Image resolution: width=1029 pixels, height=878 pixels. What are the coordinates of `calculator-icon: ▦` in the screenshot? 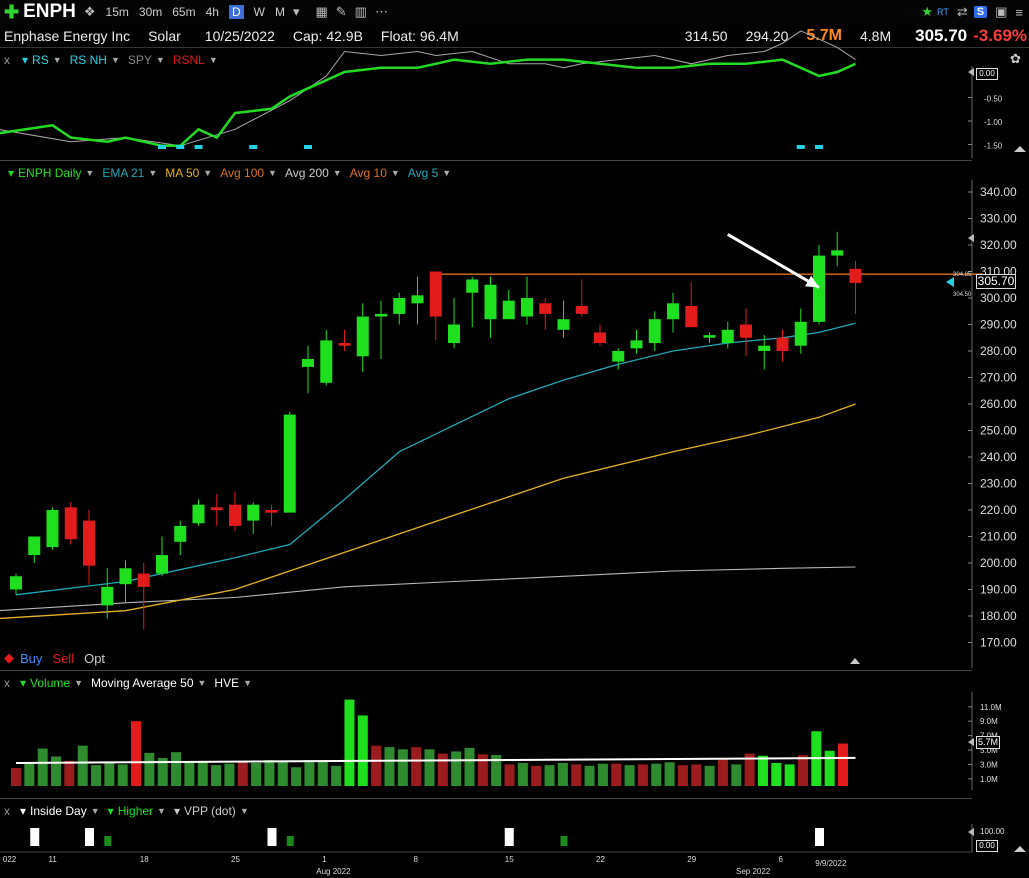 It's located at (321, 11).